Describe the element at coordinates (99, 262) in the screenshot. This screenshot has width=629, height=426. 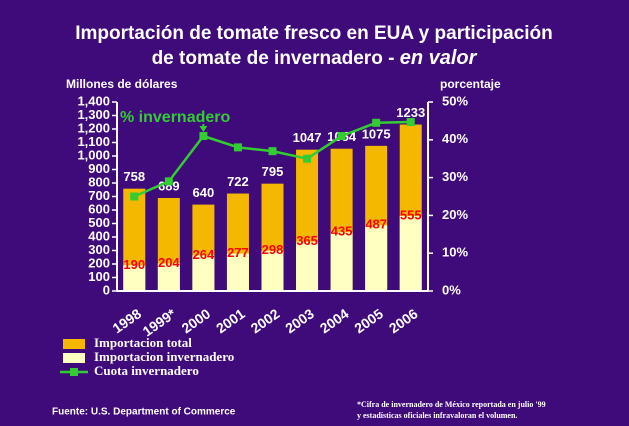
I see `y-tick-label: 200` at that location.